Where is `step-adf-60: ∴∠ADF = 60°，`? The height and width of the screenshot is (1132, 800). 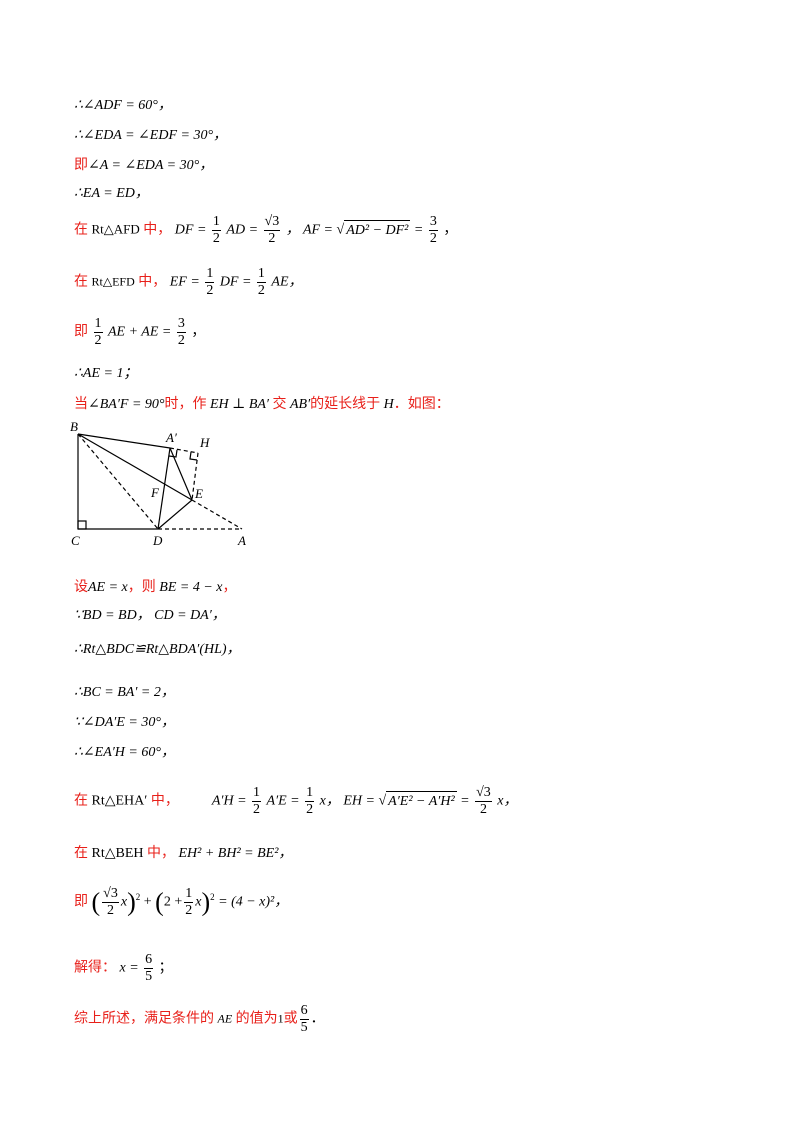 step-adf-60: ∴∠ADF = 60°， is located at coordinates (123, 106).